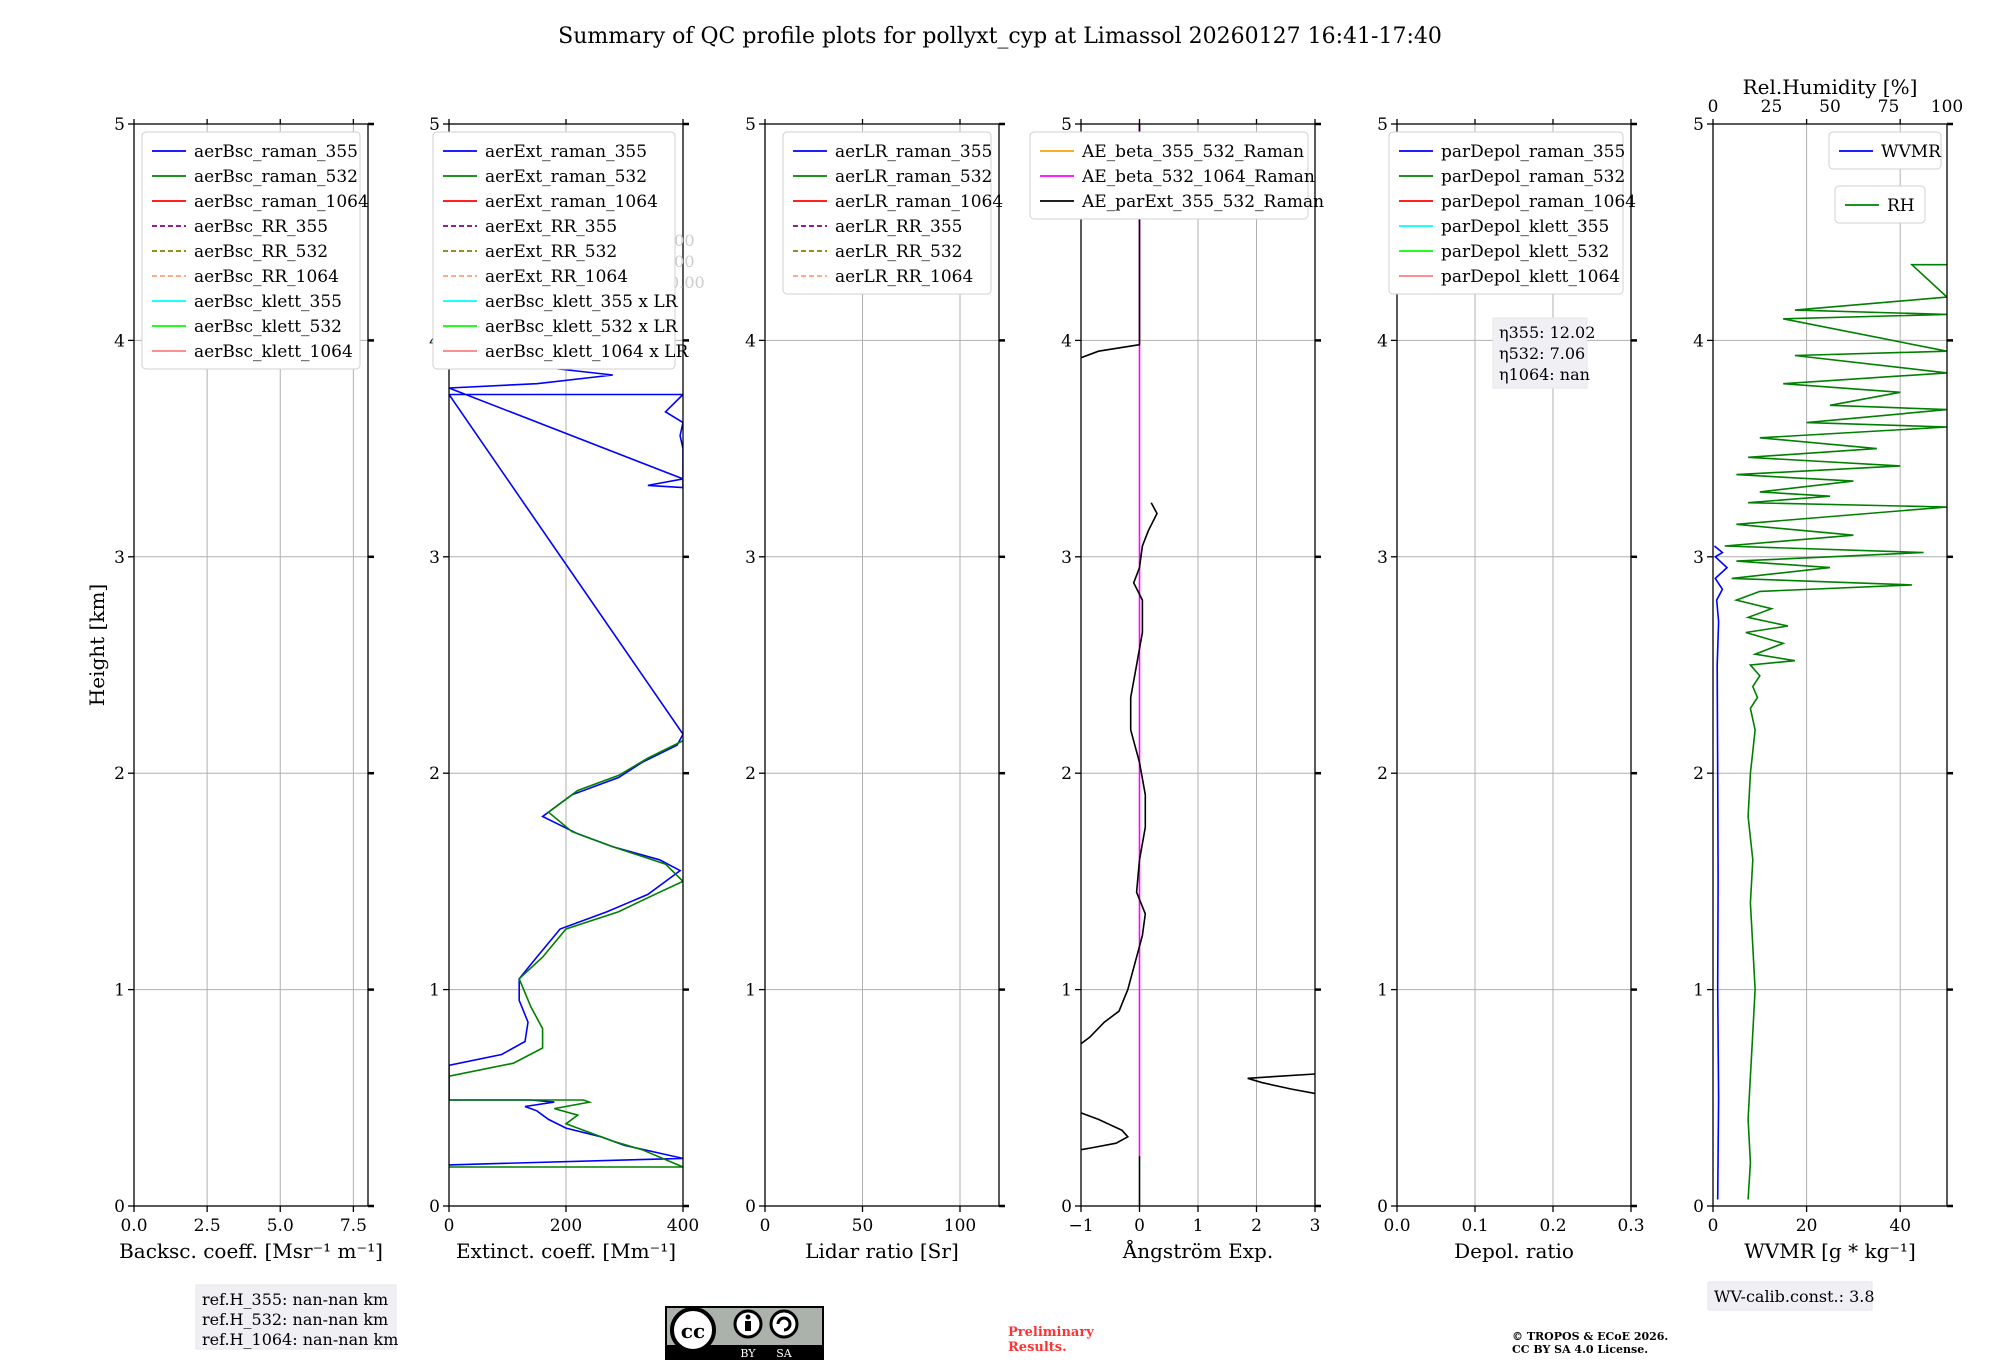 This screenshot has width=2000, height=1360. I want to click on series-line-RH, so click(1835, 731).